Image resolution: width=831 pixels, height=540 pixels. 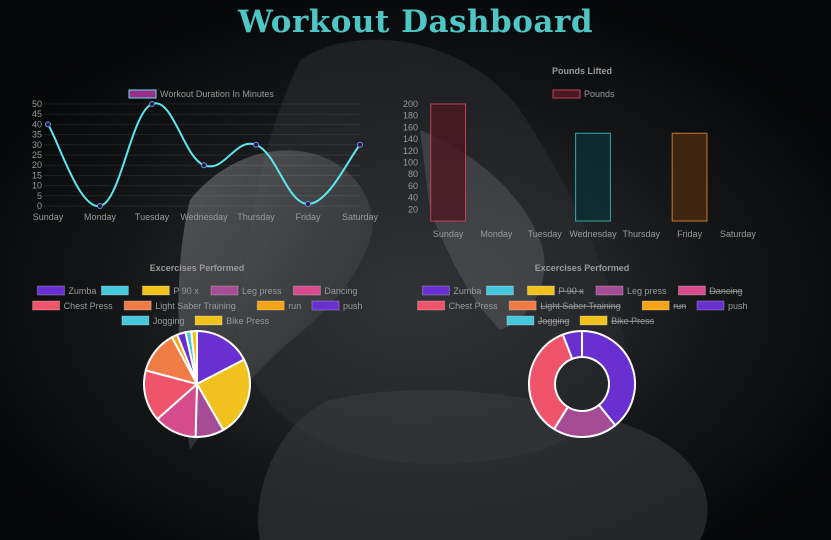 I want to click on legend-label: Chest Press, so click(x=474, y=306).